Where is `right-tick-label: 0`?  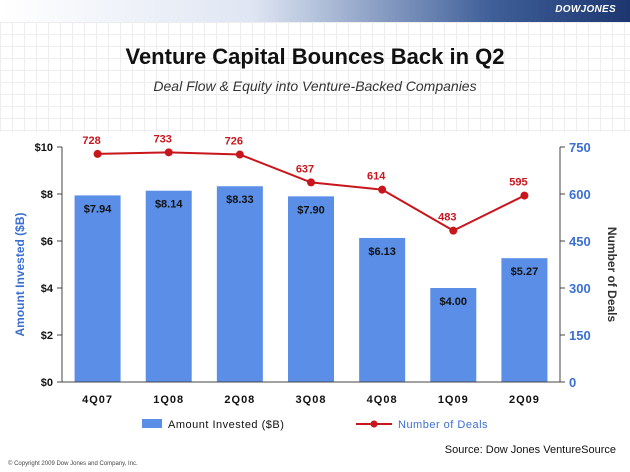 right-tick-label: 0 is located at coordinates (572, 382).